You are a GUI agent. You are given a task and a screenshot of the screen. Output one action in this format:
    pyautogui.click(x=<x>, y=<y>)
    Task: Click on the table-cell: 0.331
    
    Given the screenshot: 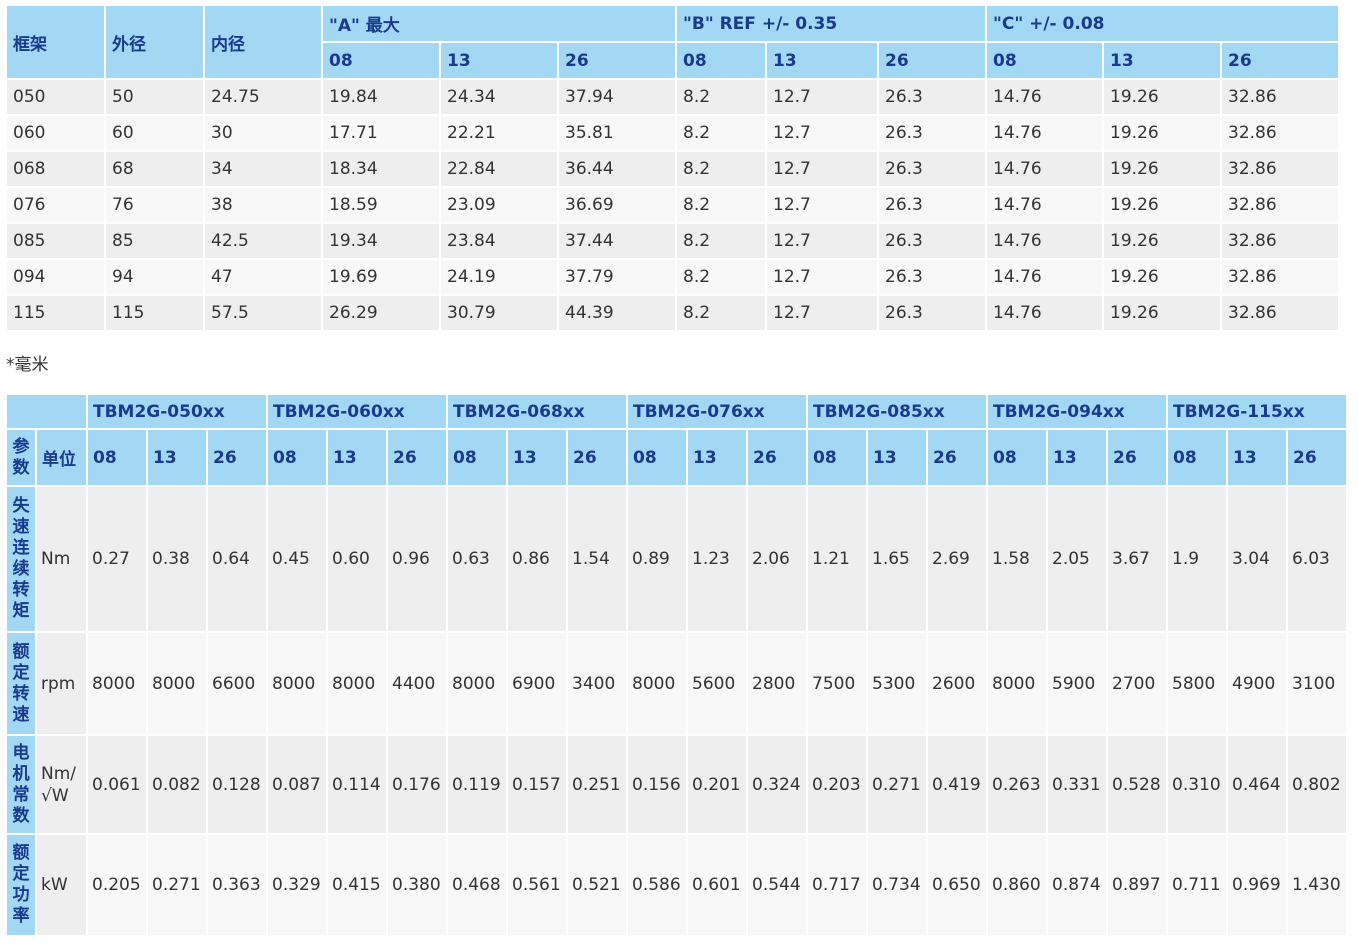 What is the action you would take?
    pyautogui.click(x=1077, y=784)
    